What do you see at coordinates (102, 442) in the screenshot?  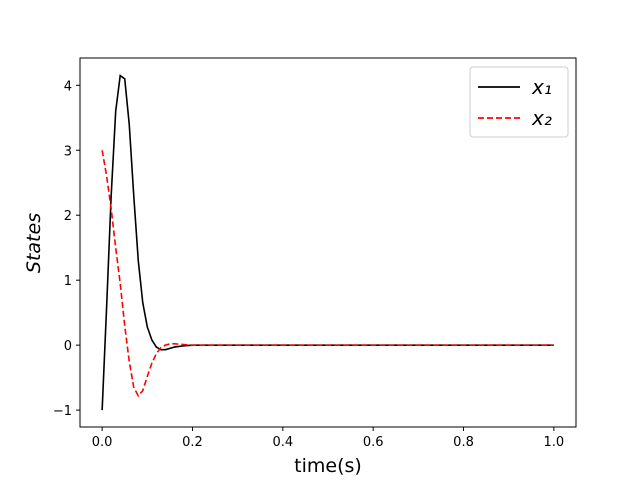 I see `x-tick-label: 0.0` at bounding box center [102, 442].